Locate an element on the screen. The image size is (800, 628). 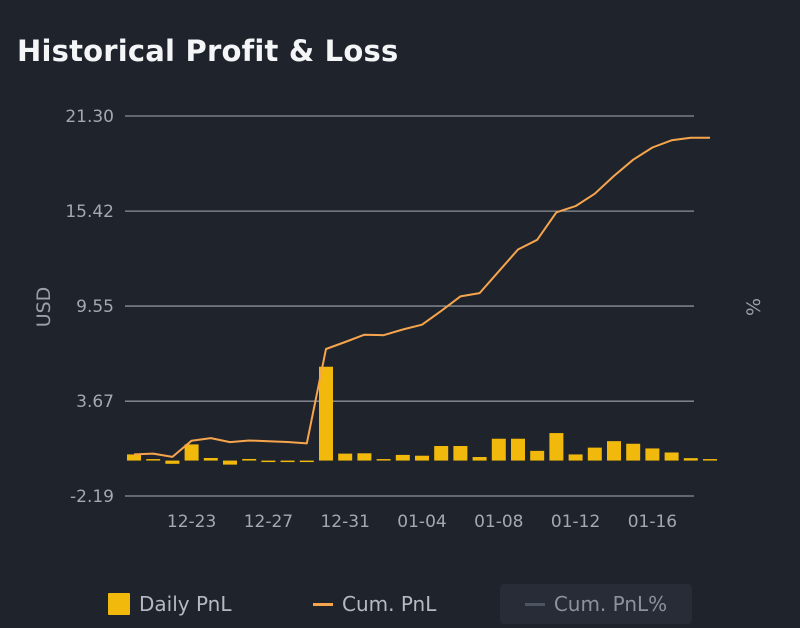
x-tick-label: 01-12 is located at coordinates (575, 522).